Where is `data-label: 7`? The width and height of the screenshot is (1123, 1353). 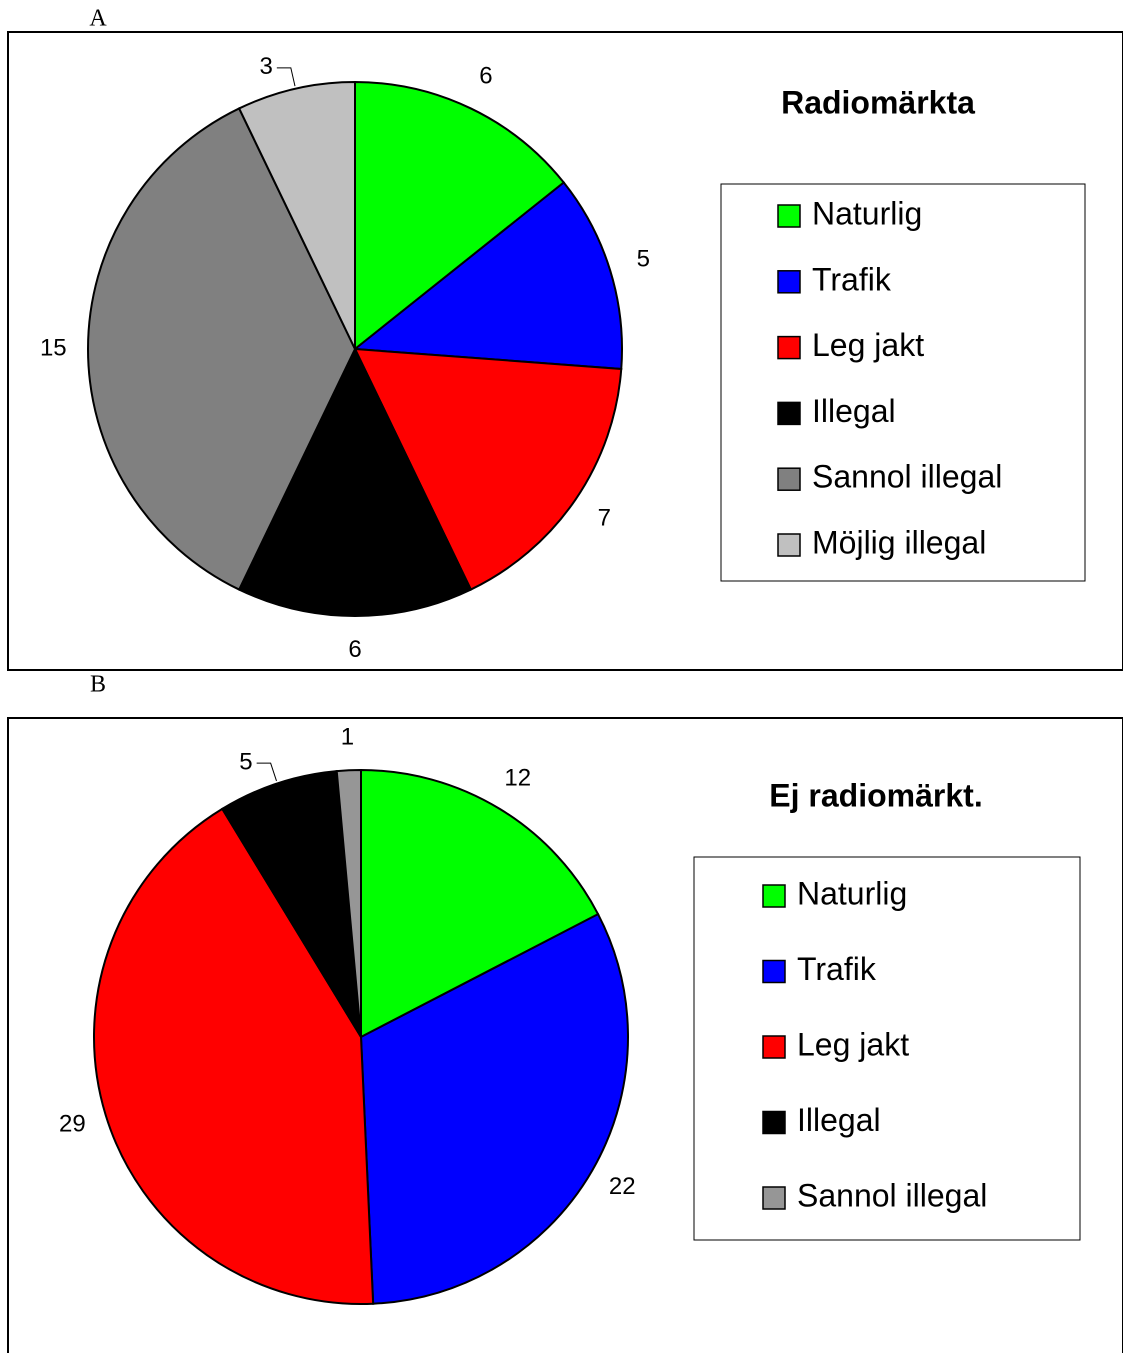 data-label: 7 is located at coordinates (604, 517).